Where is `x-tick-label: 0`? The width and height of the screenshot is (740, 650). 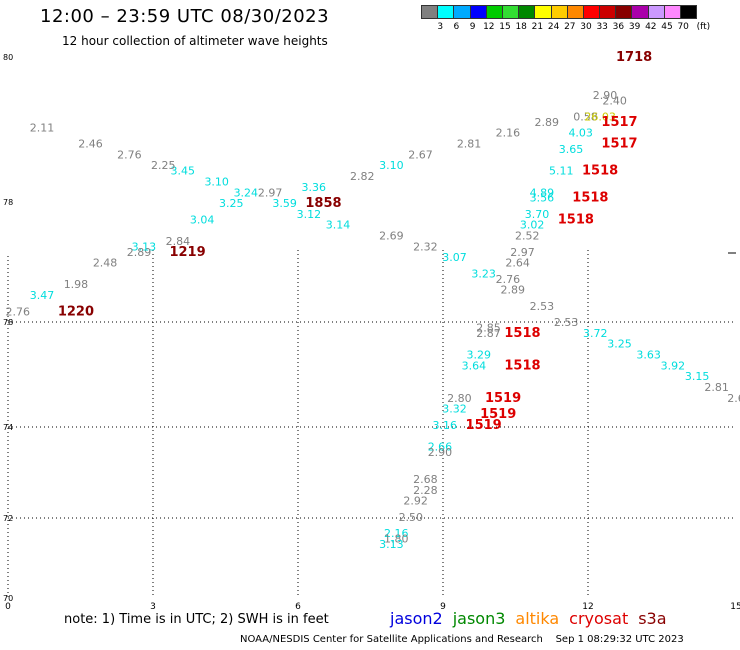
x-tick-label: 0 is located at coordinates (8, 607).